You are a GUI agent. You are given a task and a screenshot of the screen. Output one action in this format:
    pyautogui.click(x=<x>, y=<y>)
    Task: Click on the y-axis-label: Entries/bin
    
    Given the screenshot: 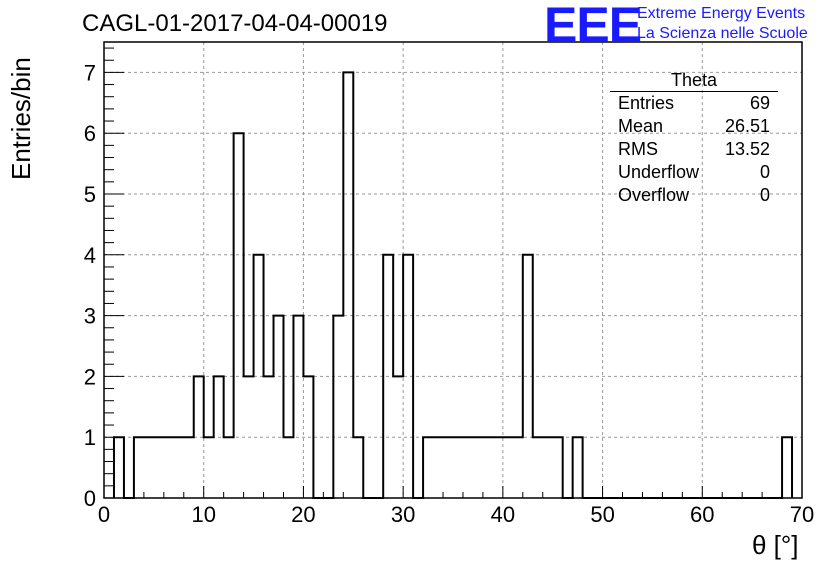 What is the action you would take?
    pyautogui.click(x=21, y=118)
    